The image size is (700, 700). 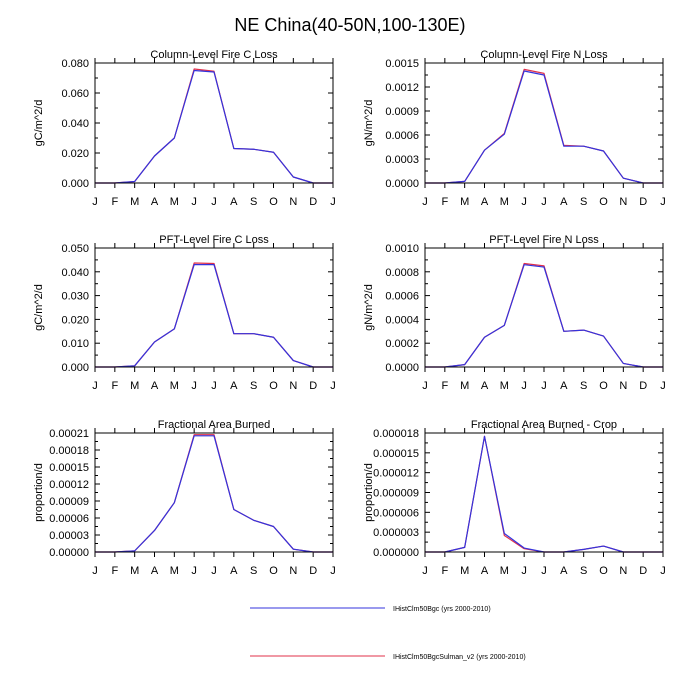 What do you see at coordinates (69, 502) in the screenshot?
I see `y-tick-label: 0.00009` at bounding box center [69, 502].